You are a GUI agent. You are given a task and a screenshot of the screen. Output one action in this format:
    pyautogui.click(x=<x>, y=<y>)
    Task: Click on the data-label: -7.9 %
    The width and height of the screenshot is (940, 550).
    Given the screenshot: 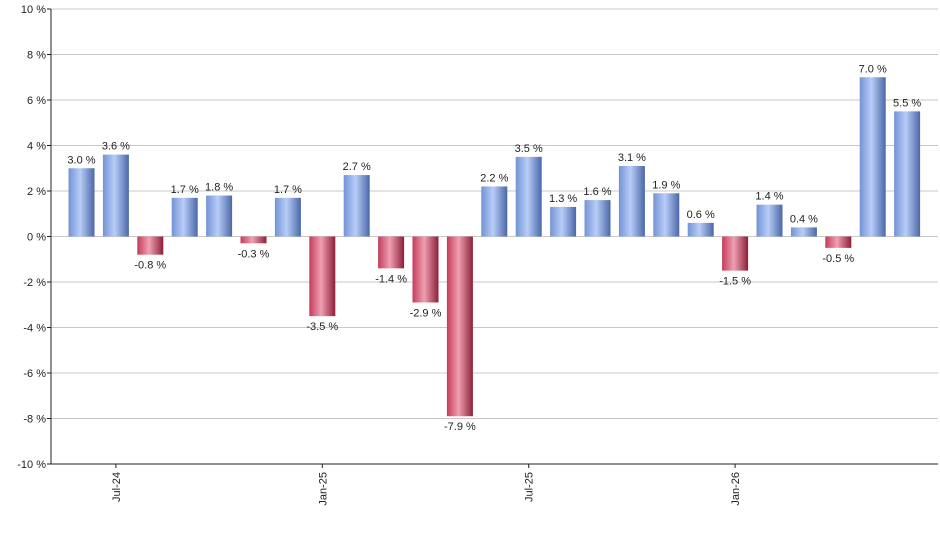 What is the action you would take?
    pyautogui.click(x=460, y=427)
    